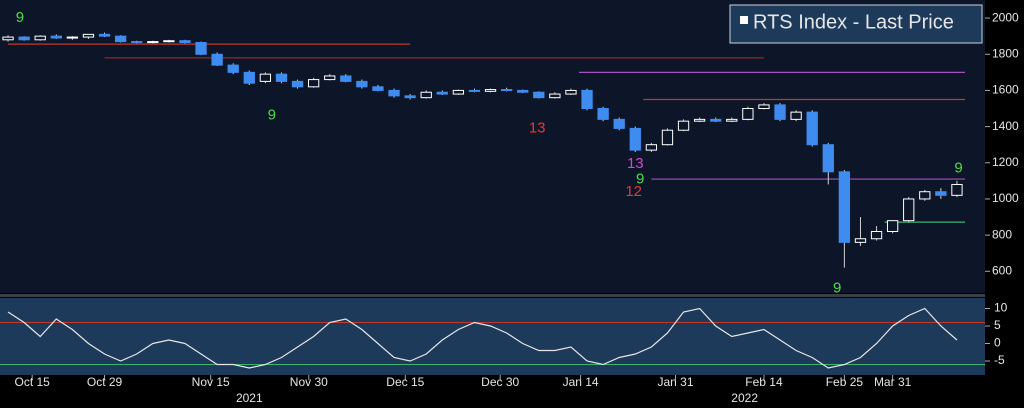  I want to click on y-tick-label: 1400, so click(1005, 126).